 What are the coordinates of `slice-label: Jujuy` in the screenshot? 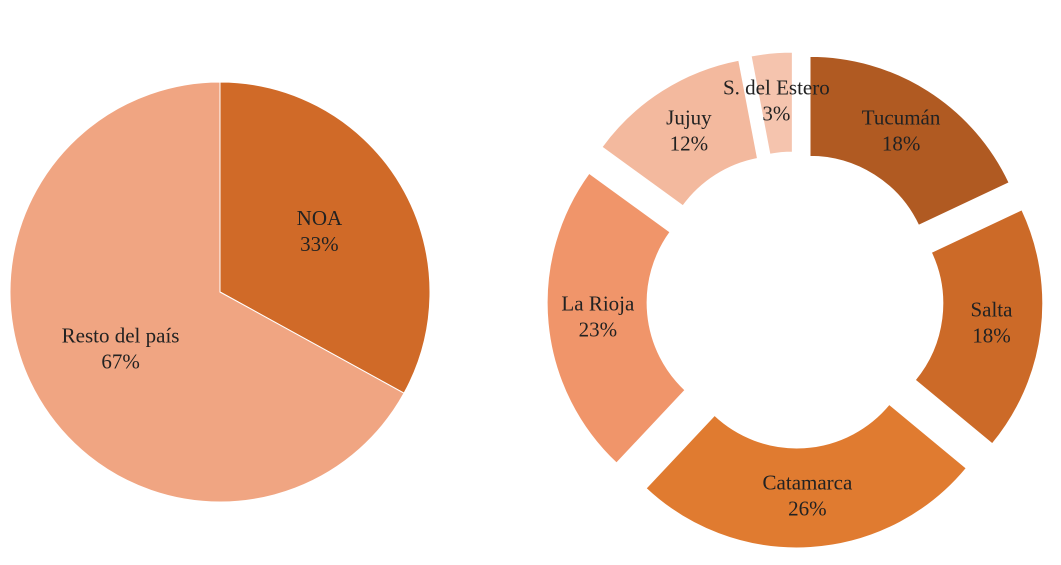 It's located at (689, 118).